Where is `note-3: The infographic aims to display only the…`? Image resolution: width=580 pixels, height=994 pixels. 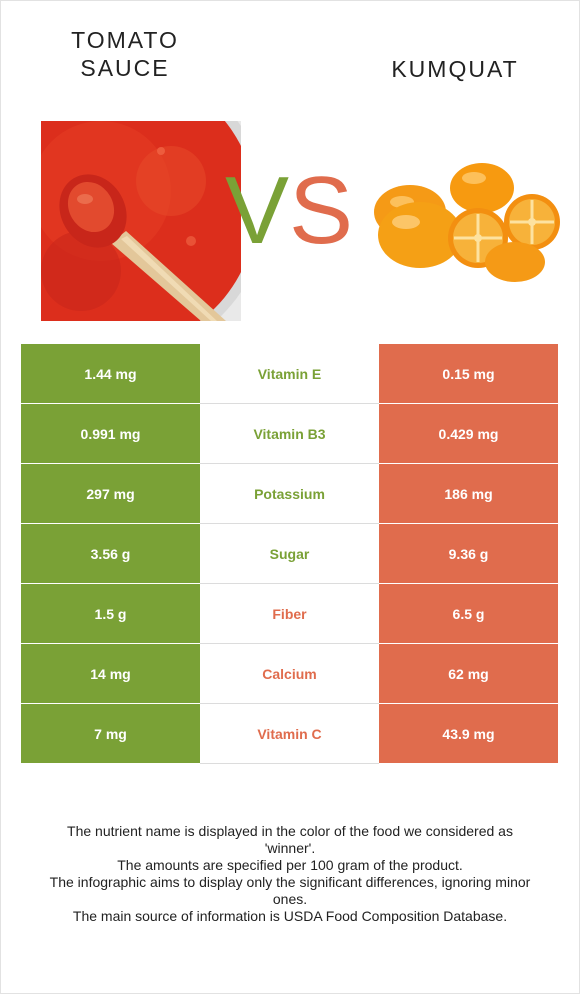 note-3: The infographic aims to display only the… is located at coordinates (290, 890).